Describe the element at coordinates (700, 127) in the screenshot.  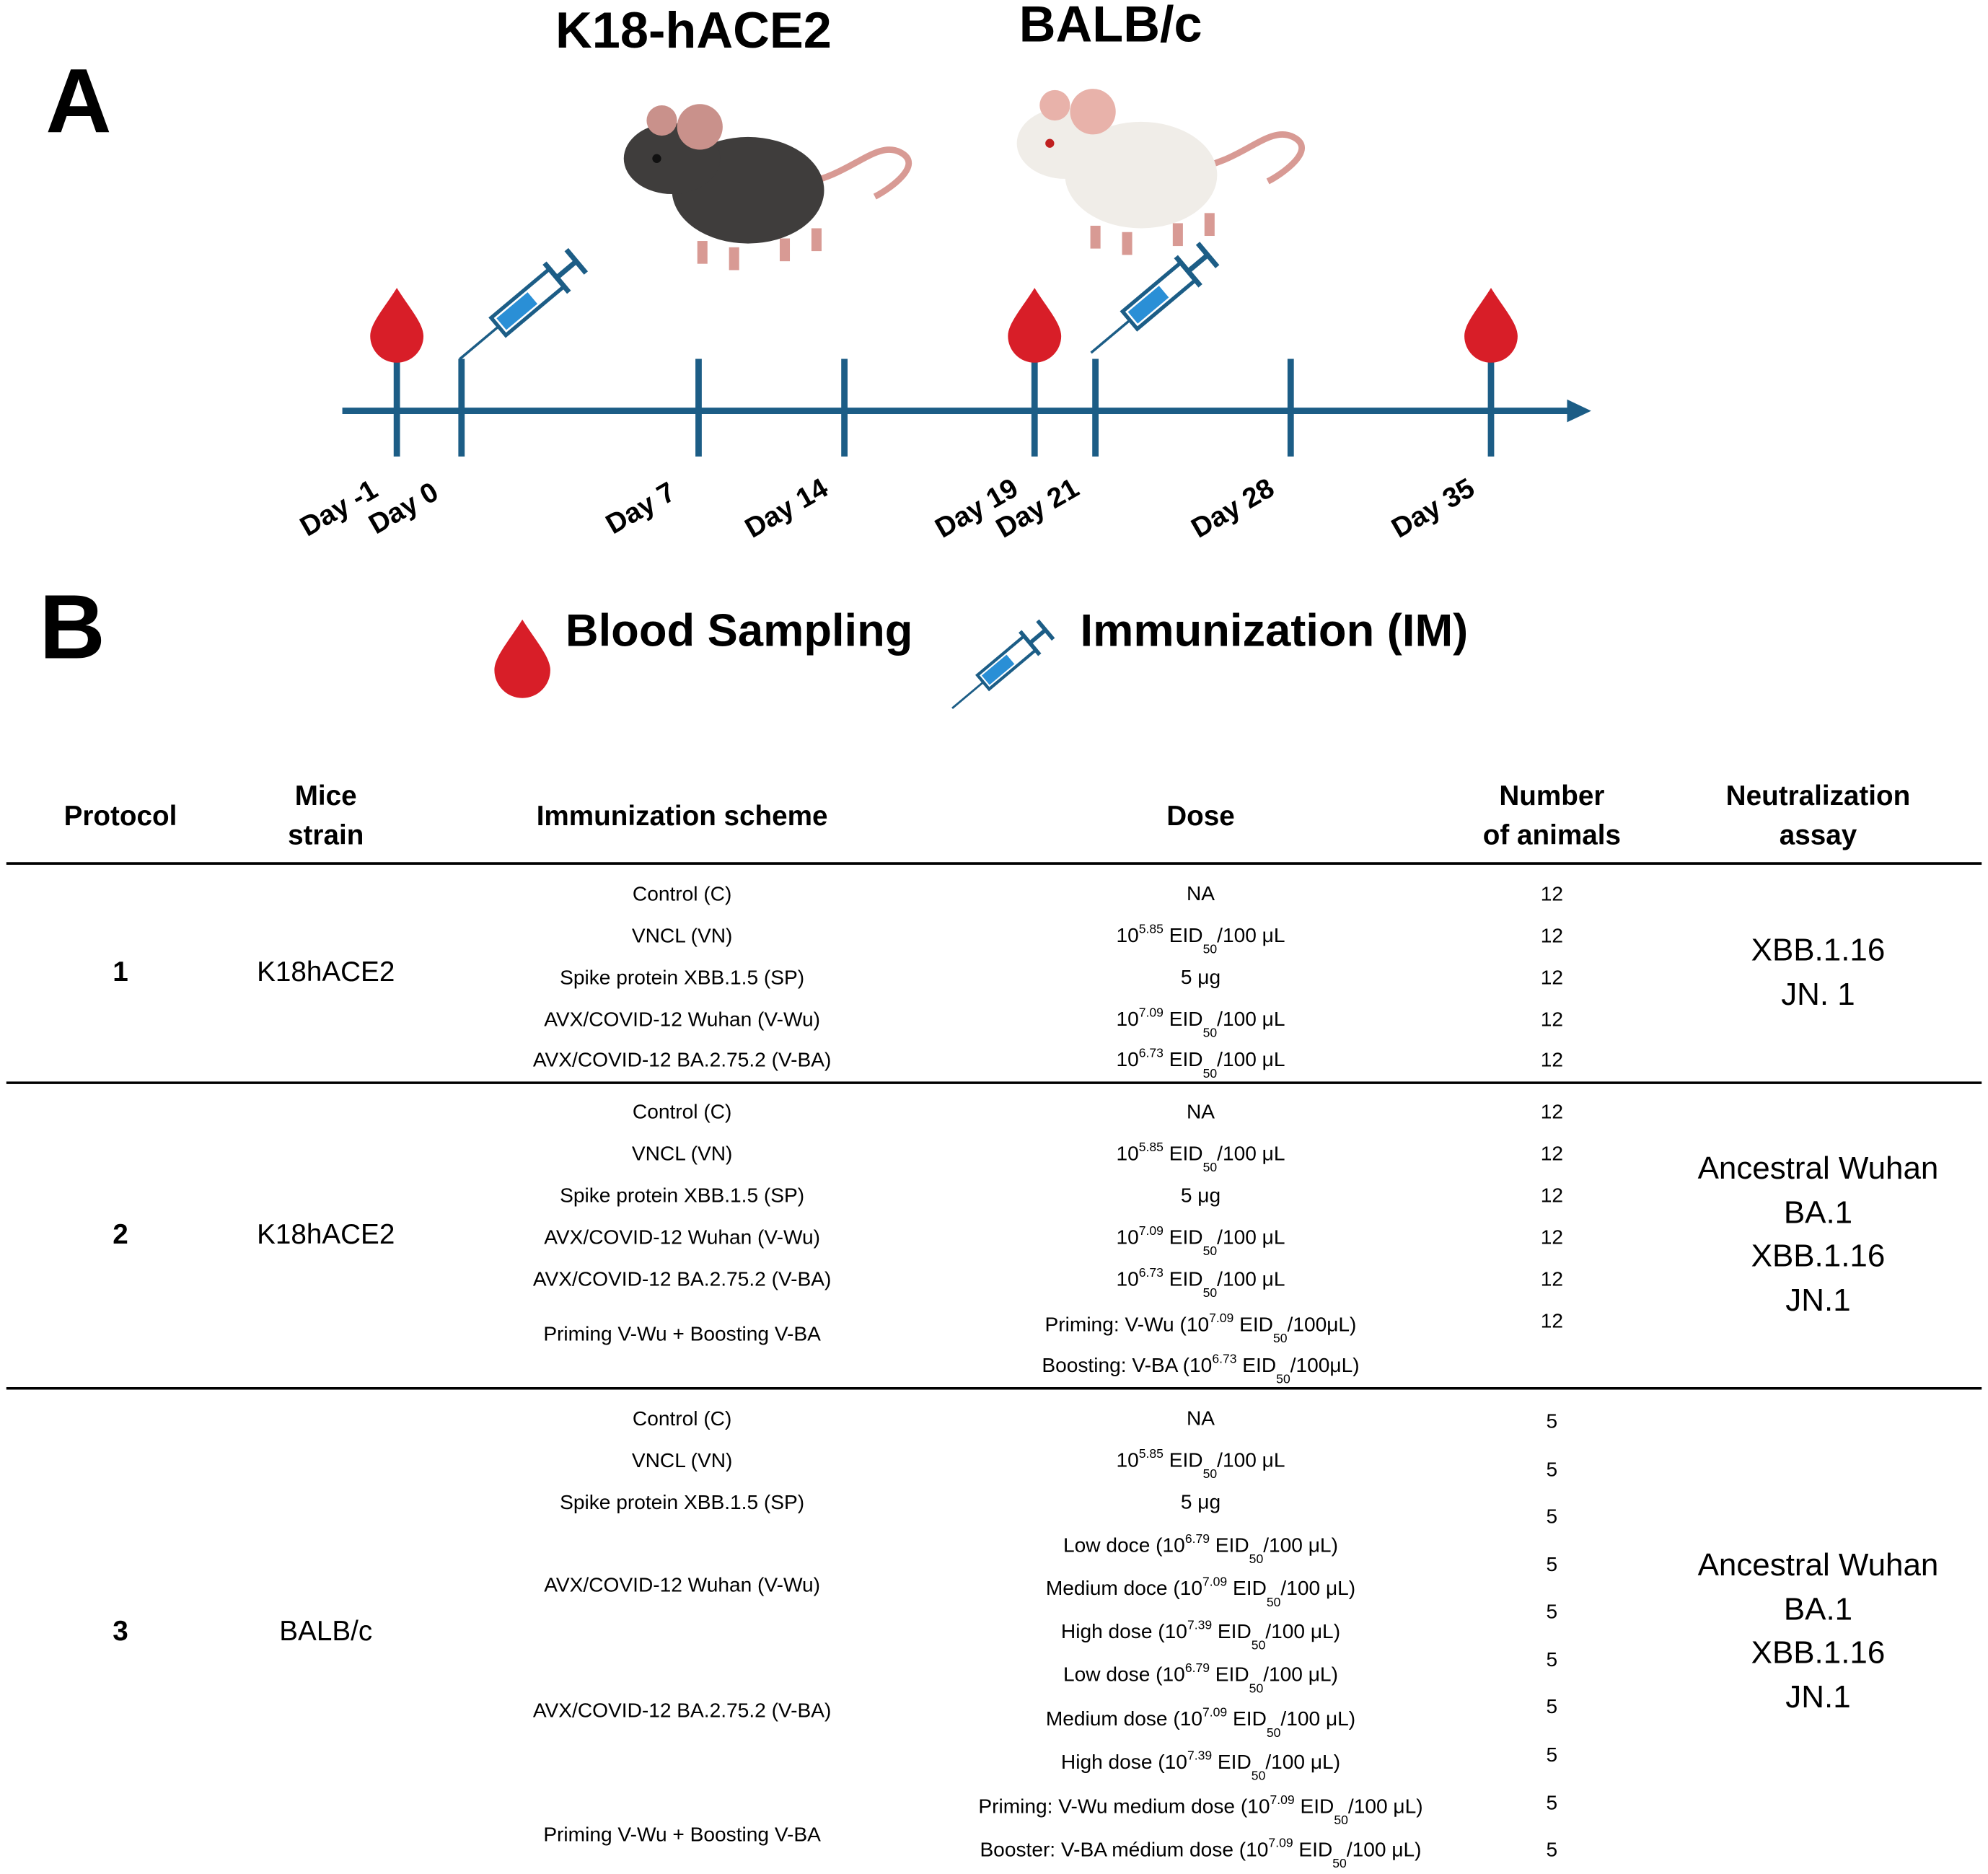
I see `mouse-ear` at that location.